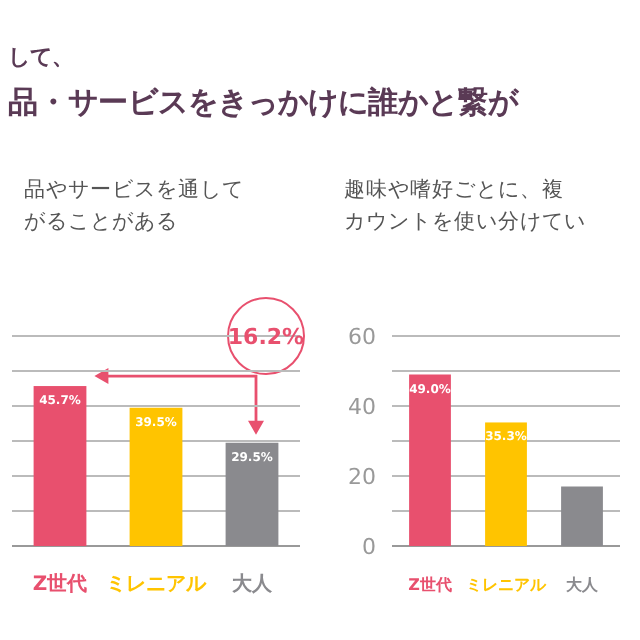 Image resolution: width=640 pixels, height=640 pixels. I want to click on text: 品・サービスをきっかけに誰かと繋が, so click(264, 102).